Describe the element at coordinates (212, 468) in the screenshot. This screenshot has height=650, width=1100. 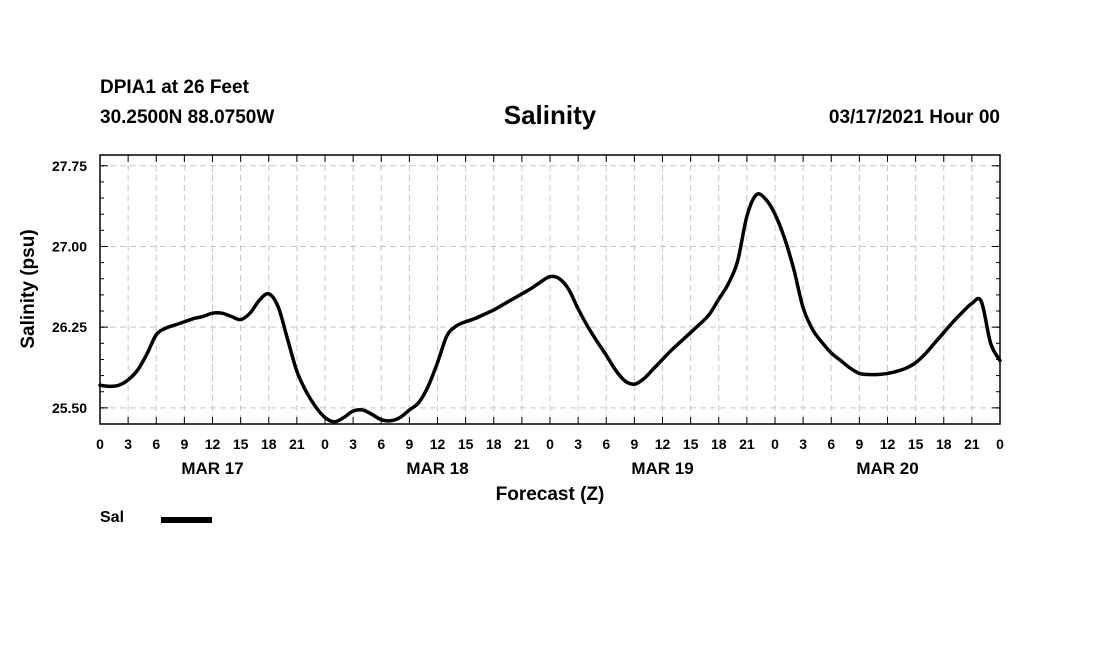
I see `day-label: MAR 17` at that location.